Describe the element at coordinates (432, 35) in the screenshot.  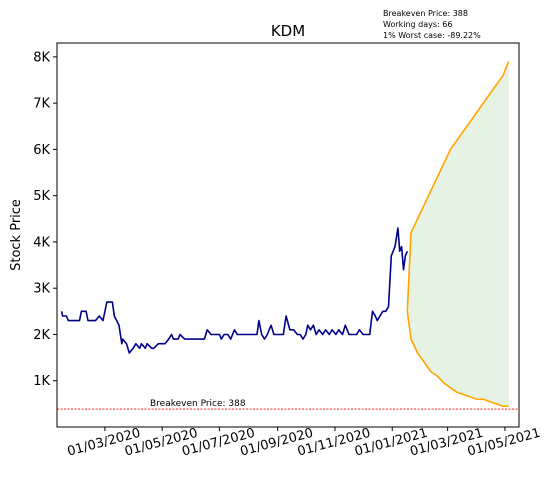
I see `summary-note: 1% Worst case: -89.22%` at that location.